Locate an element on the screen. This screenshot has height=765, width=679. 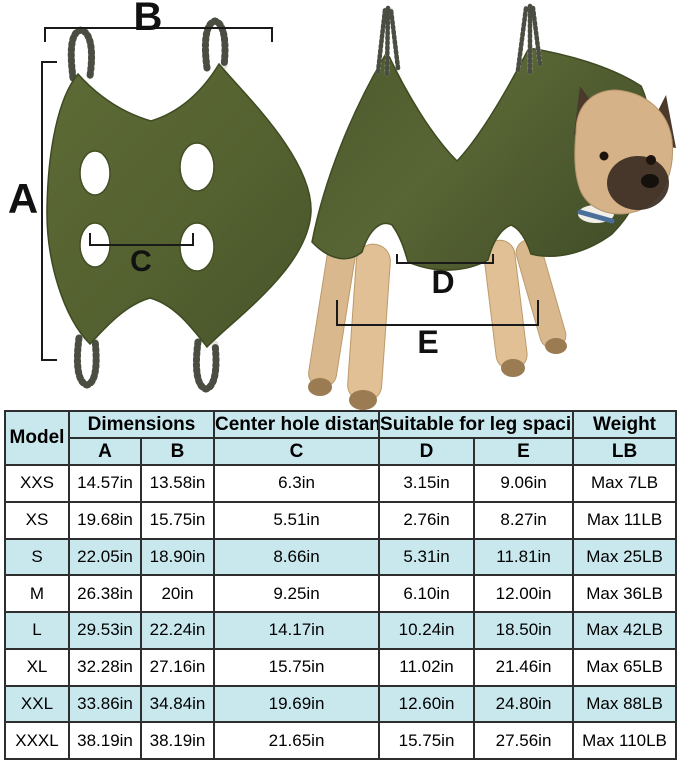
leg-hole-top-left is located at coordinates (95, 173).